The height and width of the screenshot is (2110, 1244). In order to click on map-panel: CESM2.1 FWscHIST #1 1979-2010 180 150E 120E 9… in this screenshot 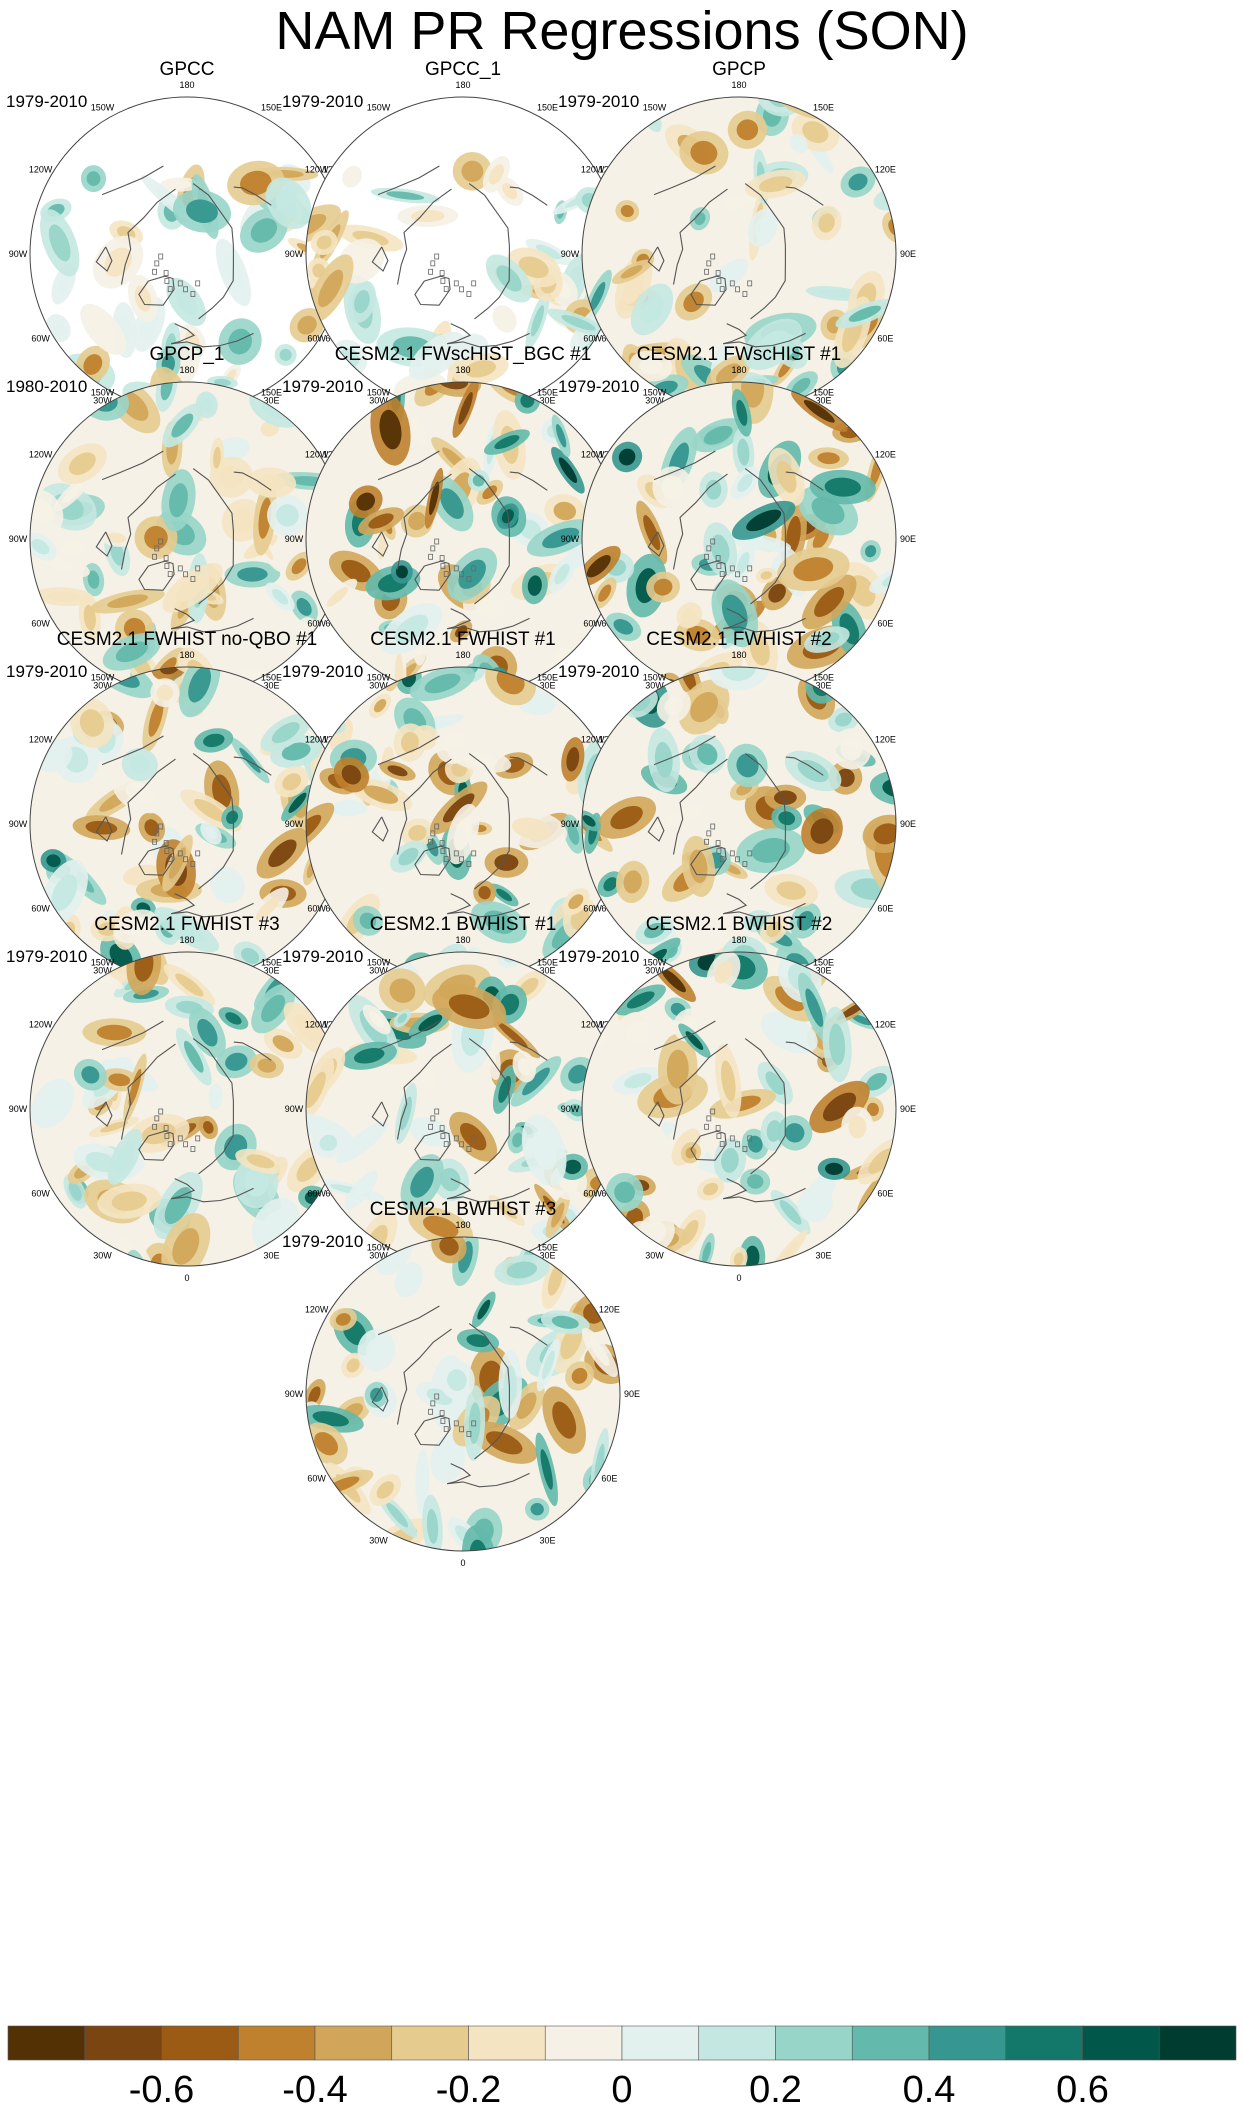, I will do `click(737, 528)`.